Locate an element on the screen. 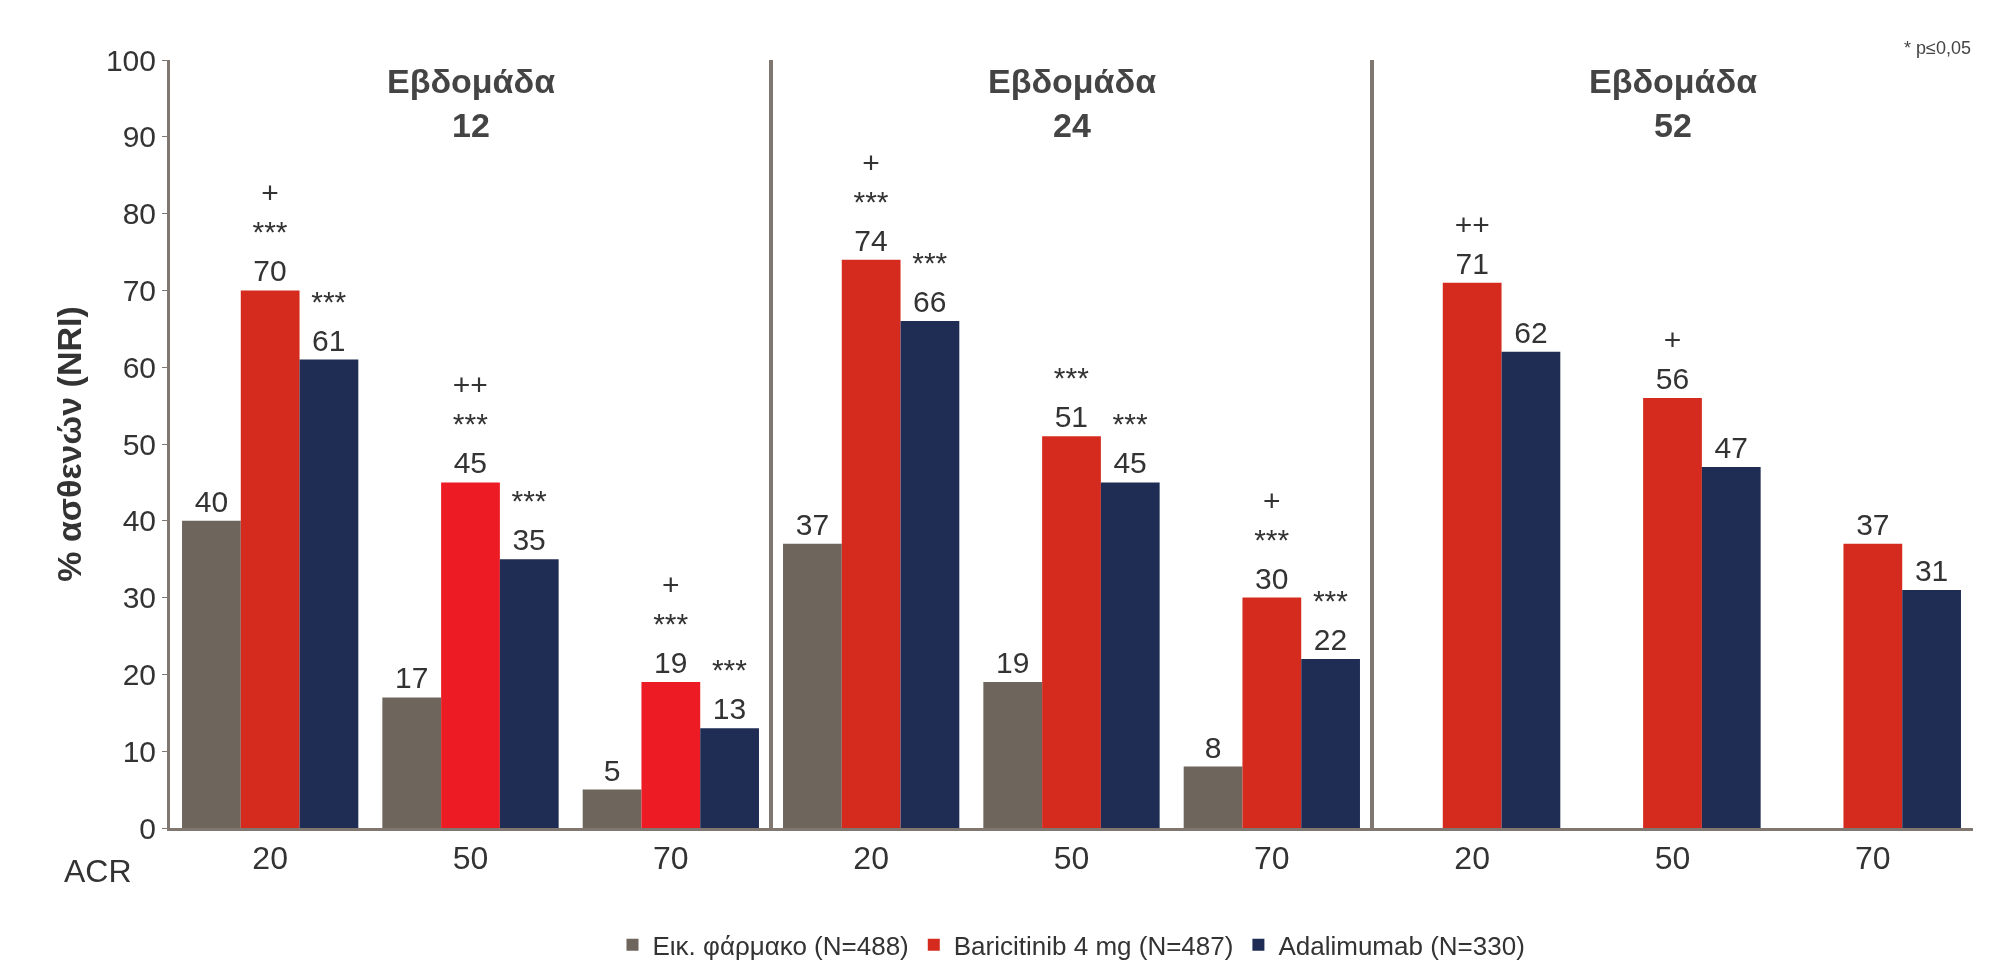 This screenshot has width=2013, height=979. data-label: ++ *** 45 is located at coordinates (470, 424).